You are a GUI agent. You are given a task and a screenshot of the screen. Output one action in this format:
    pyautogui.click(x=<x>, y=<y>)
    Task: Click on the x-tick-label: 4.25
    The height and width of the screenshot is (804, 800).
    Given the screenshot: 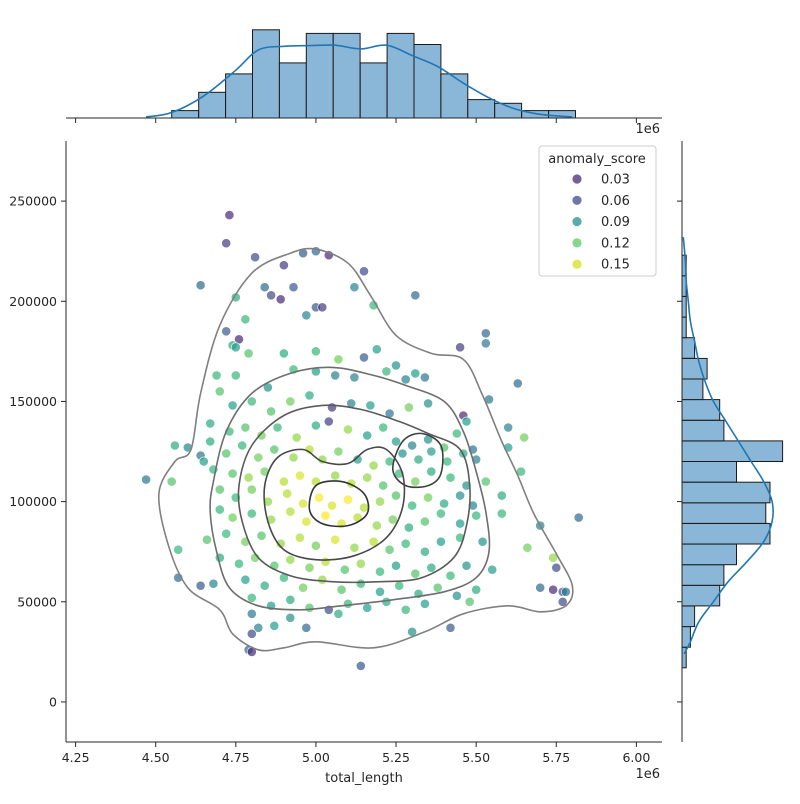 What is the action you would take?
    pyautogui.click(x=76, y=757)
    